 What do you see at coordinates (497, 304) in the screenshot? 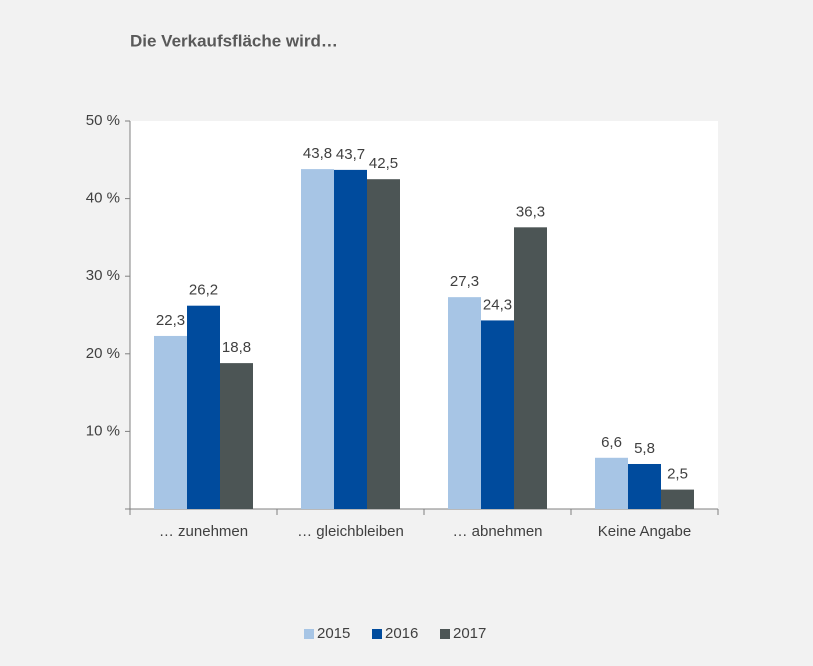
I see `data-label: 24,3` at bounding box center [497, 304].